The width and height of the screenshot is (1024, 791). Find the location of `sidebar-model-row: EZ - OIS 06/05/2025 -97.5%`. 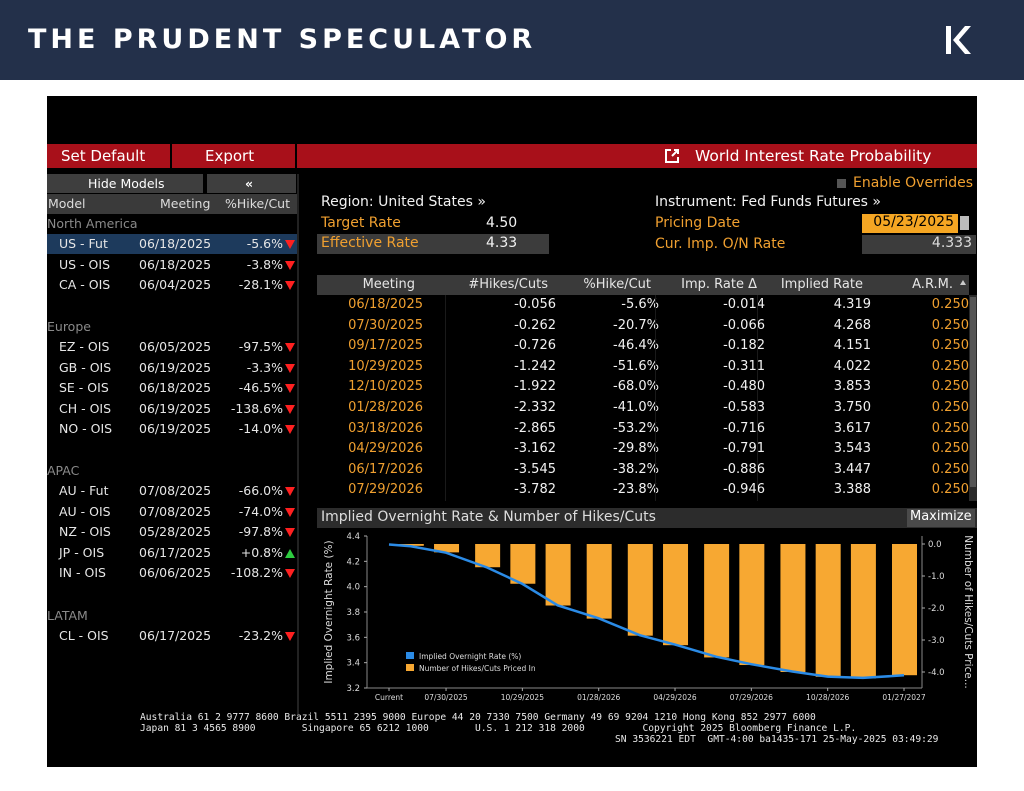

sidebar-model-row: EZ - OIS 06/05/2025 -97.5% is located at coordinates (172, 347).